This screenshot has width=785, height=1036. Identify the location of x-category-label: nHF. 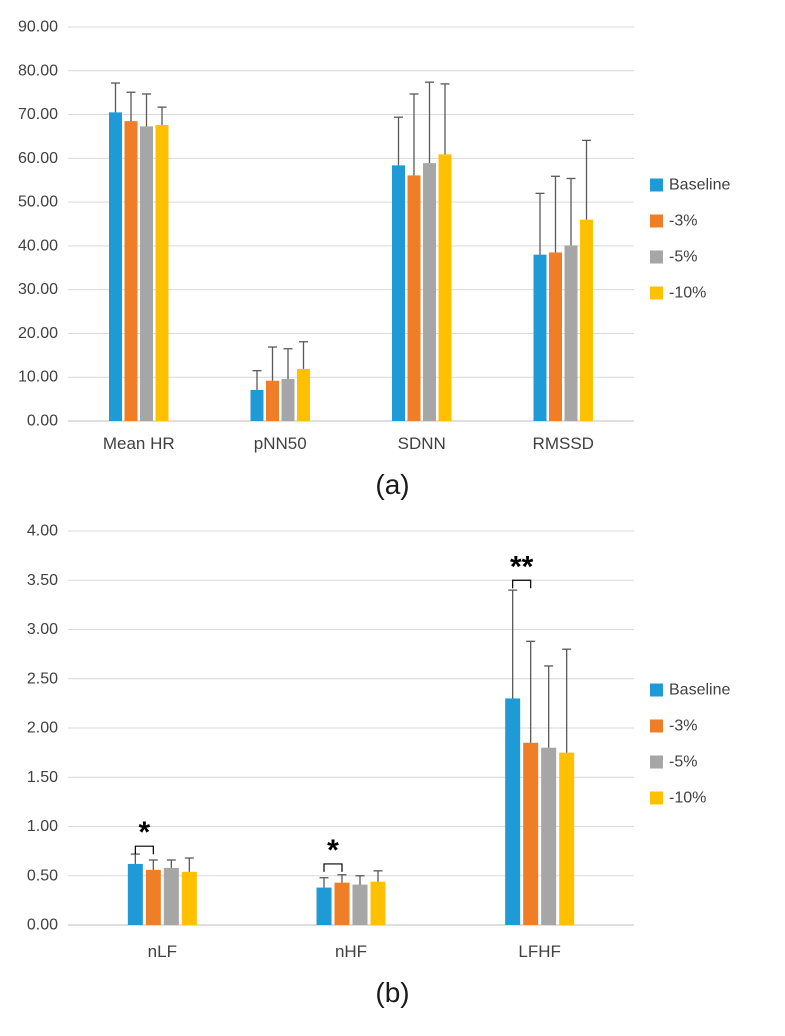
(351, 951).